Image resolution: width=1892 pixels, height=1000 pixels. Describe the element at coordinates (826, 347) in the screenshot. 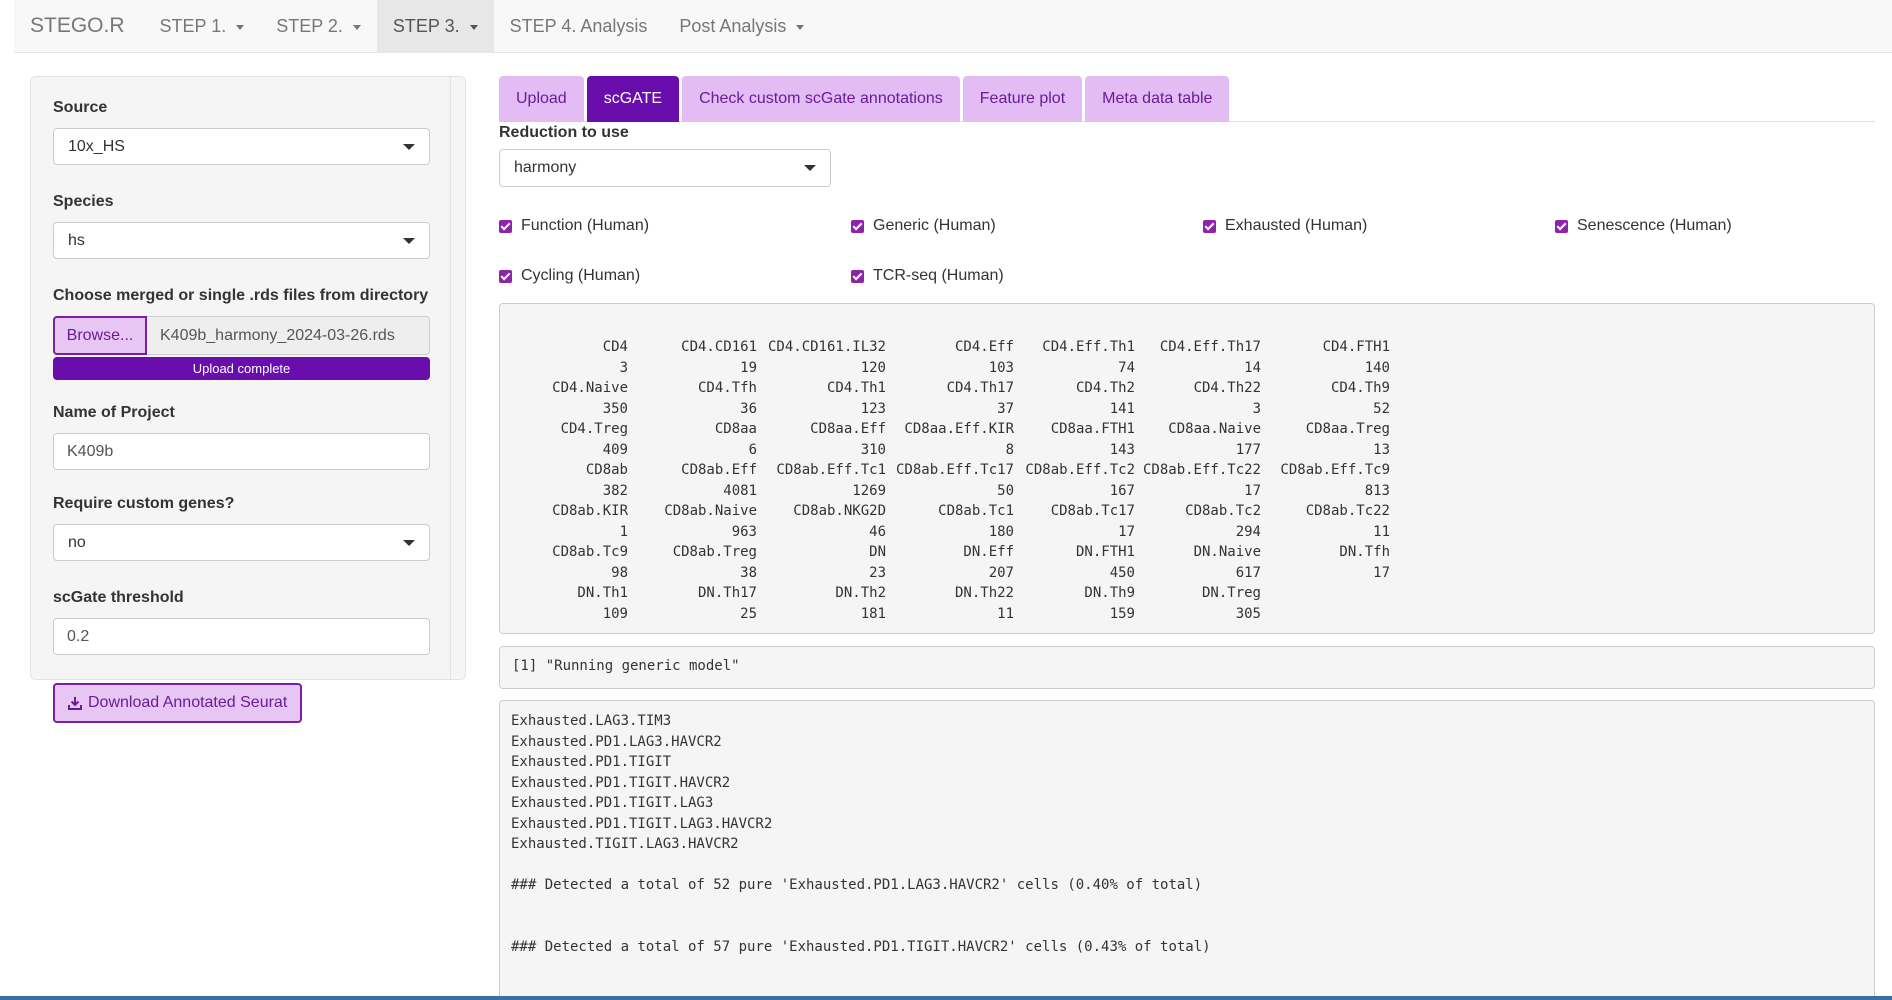

I see `cell-type-name: CD4.CD161.IL32` at that location.